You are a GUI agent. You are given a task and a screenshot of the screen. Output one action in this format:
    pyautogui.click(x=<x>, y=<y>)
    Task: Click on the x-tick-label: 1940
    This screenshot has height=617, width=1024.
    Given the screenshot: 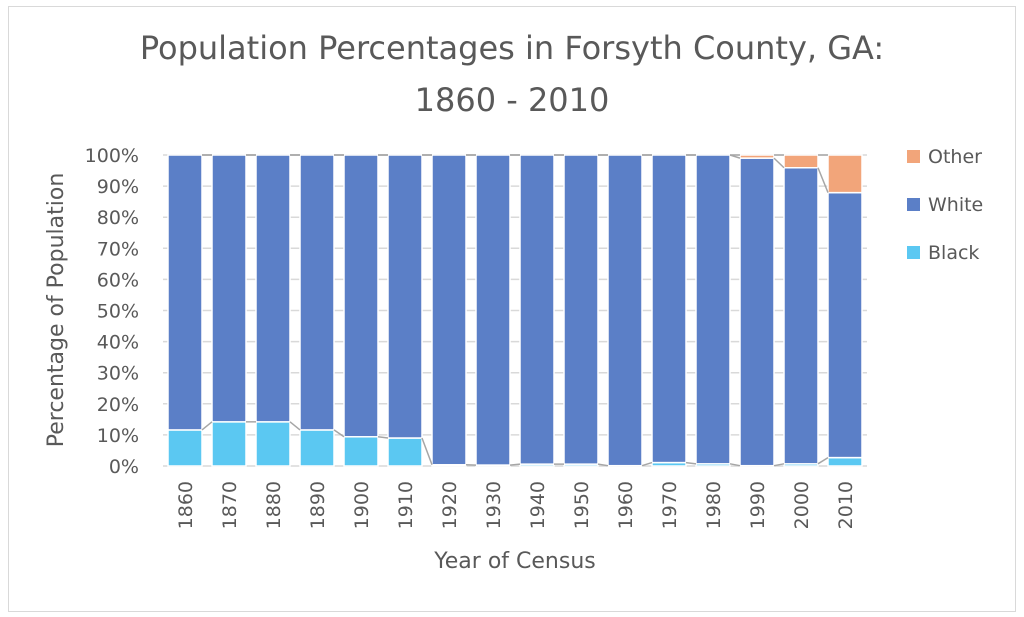 What is the action you would take?
    pyautogui.click(x=538, y=505)
    